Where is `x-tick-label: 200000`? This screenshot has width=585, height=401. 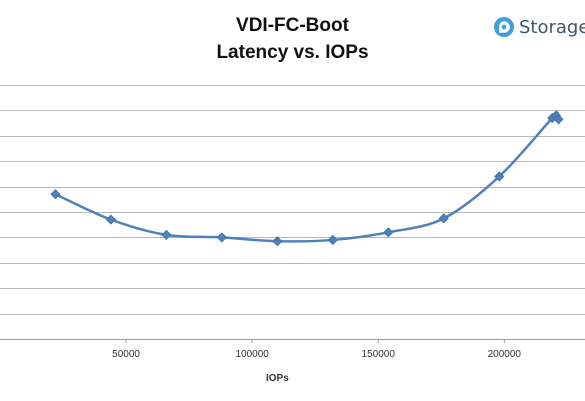 x-tick-label: 200000 is located at coordinates (505, 354).